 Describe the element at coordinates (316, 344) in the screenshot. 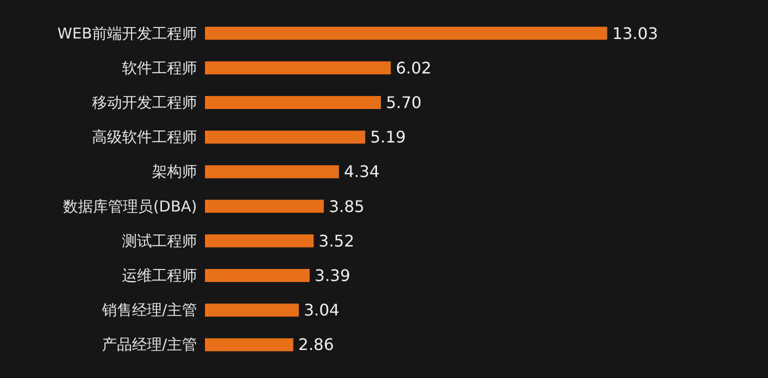

I see `data-label: 2.86` at that location.